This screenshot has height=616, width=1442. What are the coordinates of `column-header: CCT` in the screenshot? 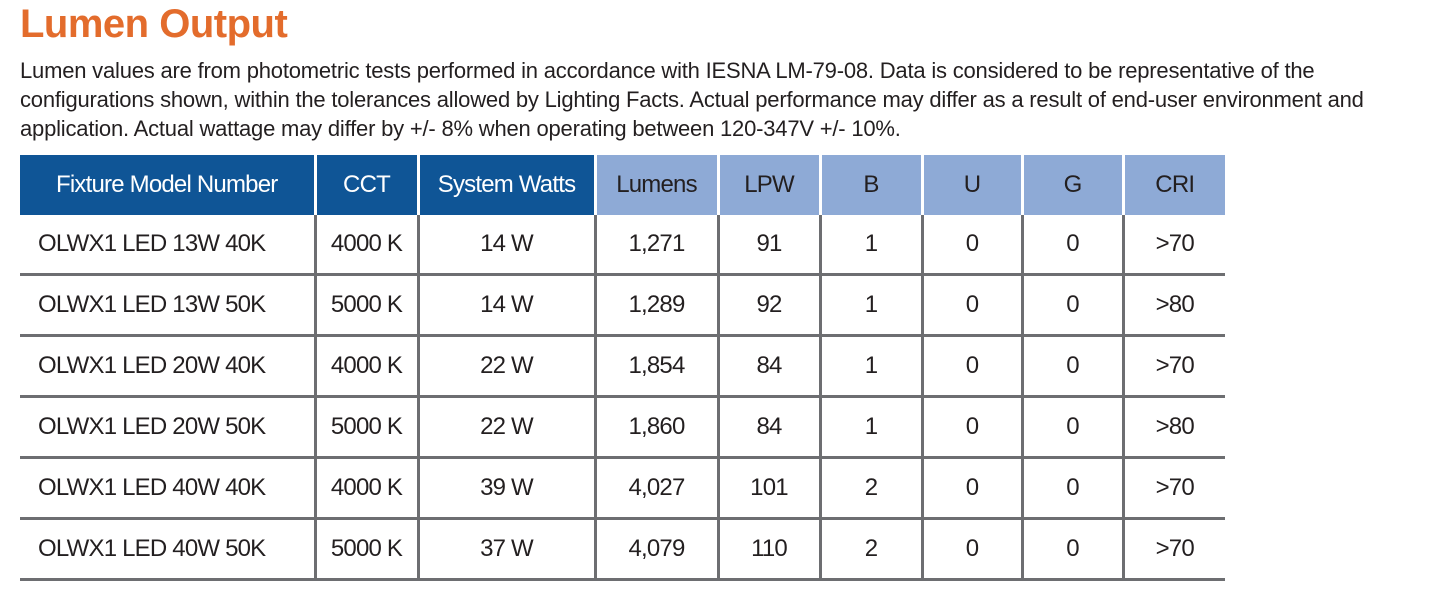 It's located at (365, 185).